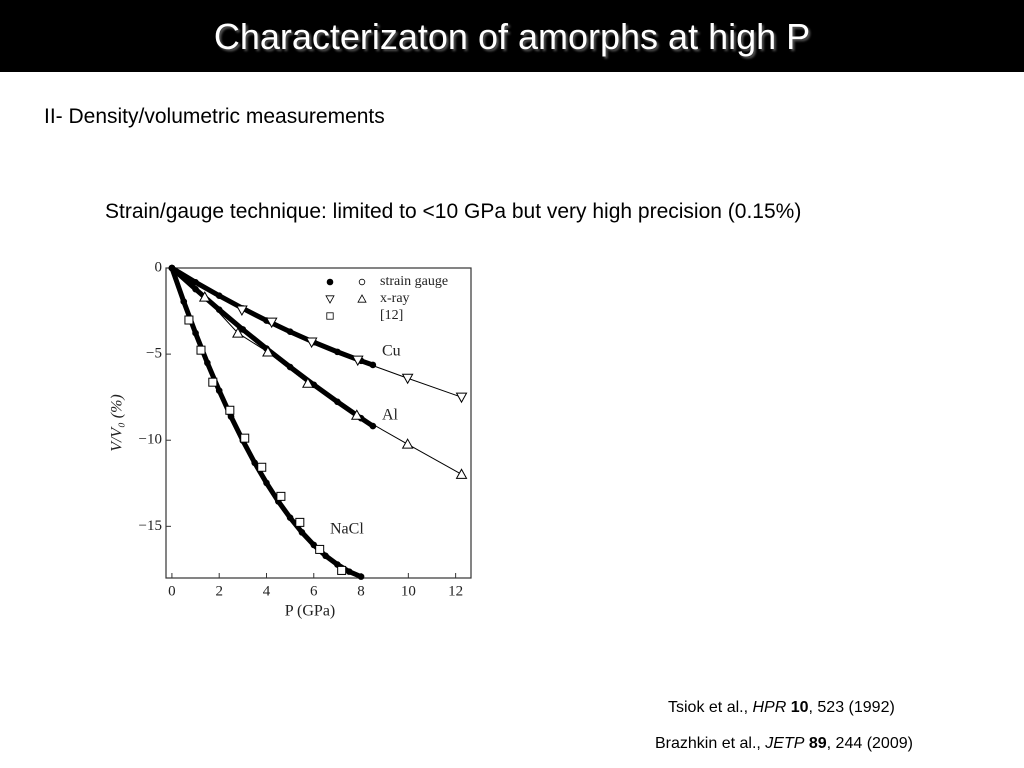 This screenshot has width=1024, height=768. What do you see at coordinates (455, 591) in the screenshot?
I see `x-tick-label: 12` at bounding box center [455, 591].